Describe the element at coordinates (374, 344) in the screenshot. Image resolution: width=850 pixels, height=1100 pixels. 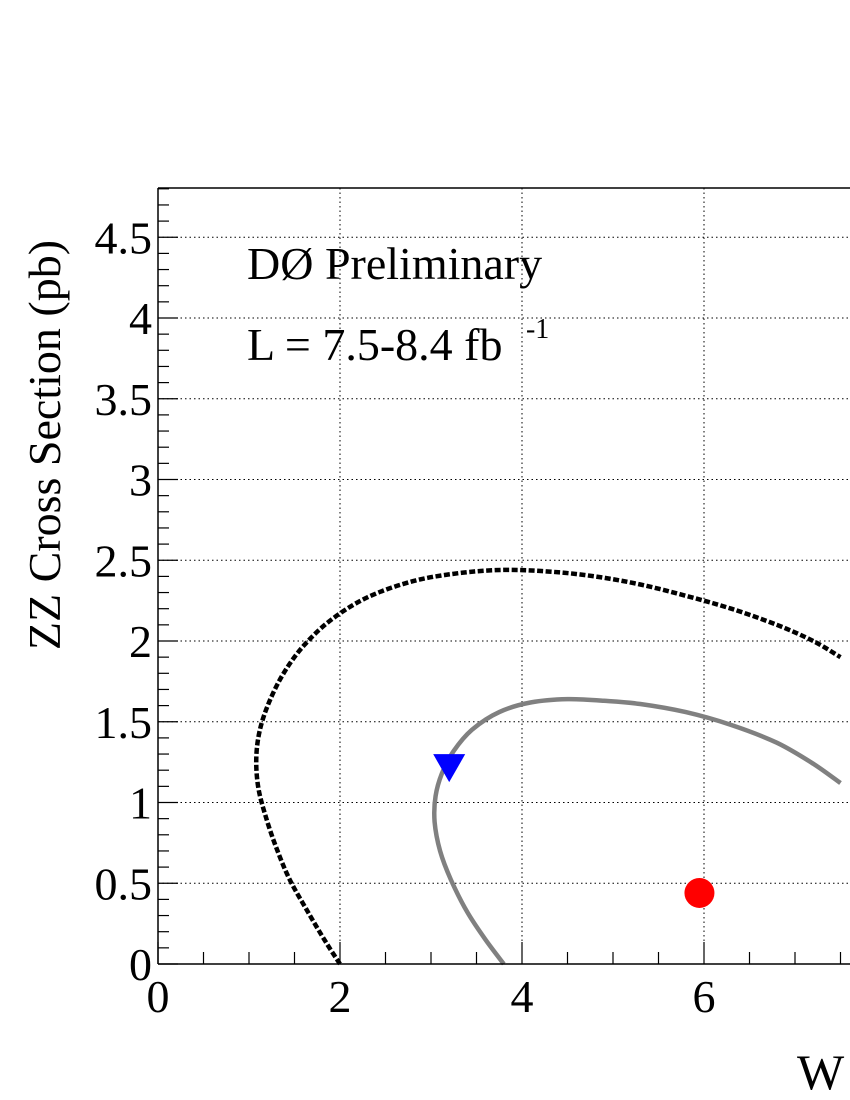
I see `luminosity-text: L = 7.5-8.4 fb` at that location.